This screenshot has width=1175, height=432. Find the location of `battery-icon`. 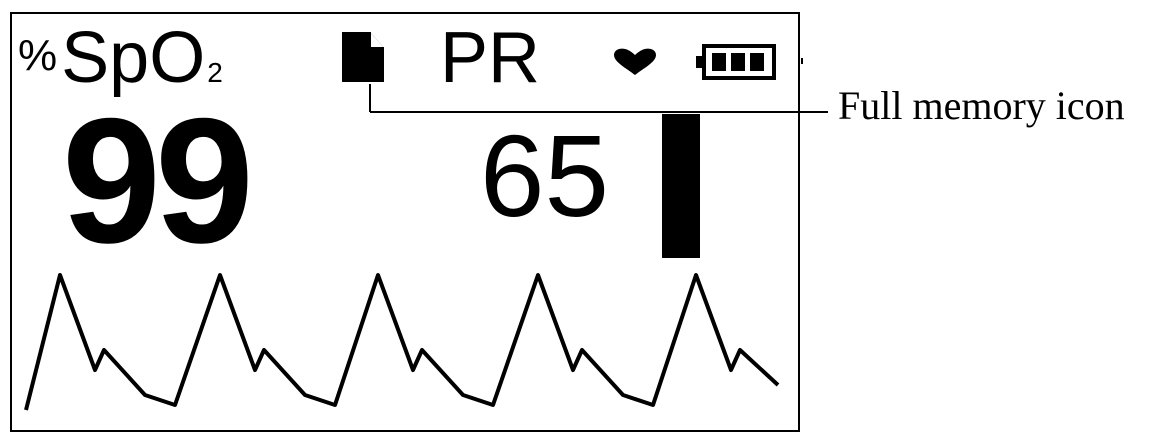

battery-icon is located at coordinates (736, 62).